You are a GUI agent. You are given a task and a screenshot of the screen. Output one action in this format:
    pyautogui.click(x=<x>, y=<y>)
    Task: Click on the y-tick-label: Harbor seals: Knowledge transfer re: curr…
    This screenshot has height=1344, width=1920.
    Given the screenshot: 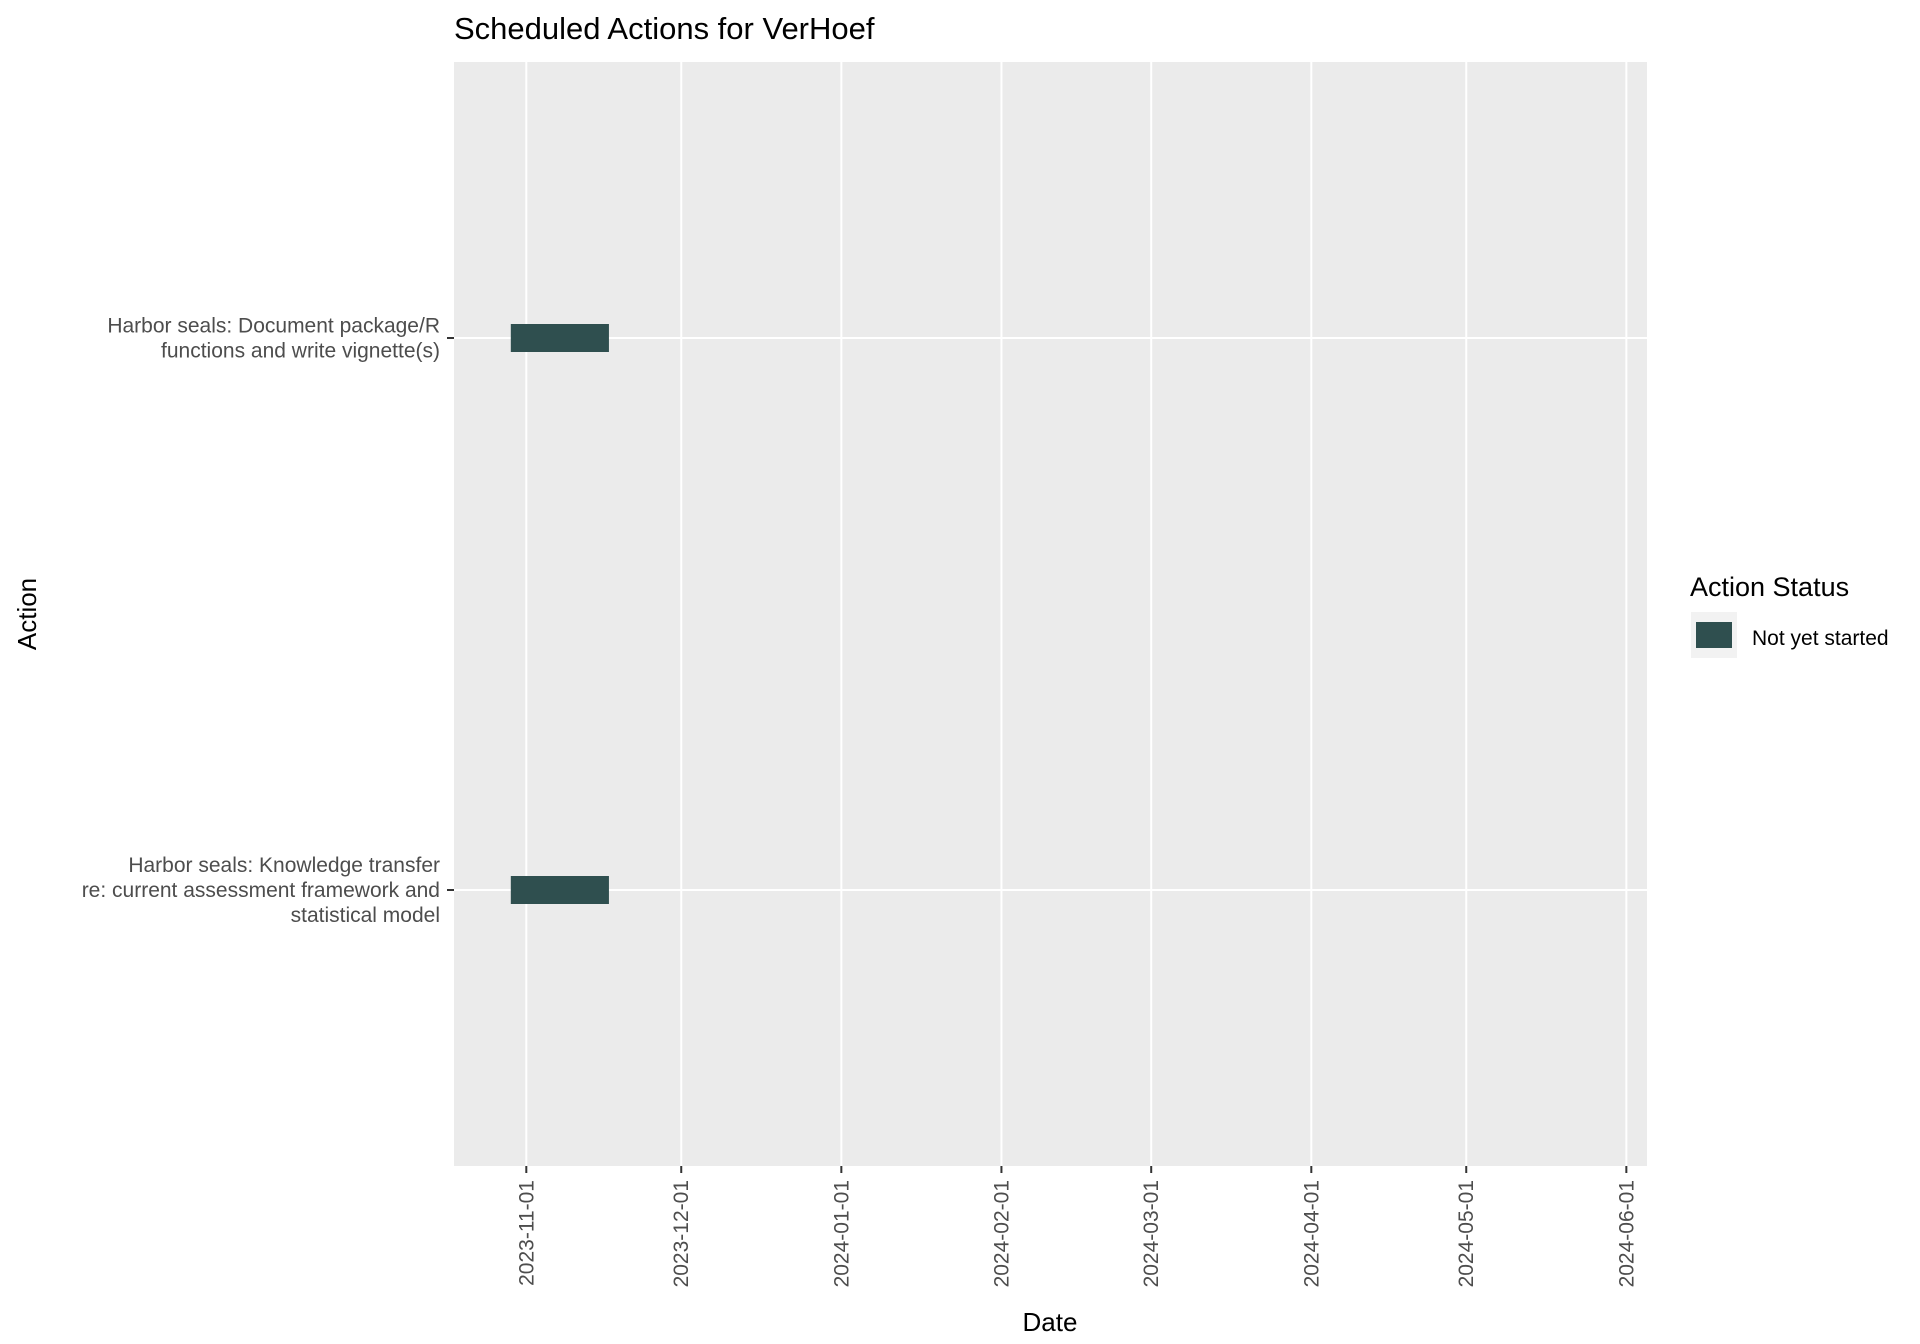 What is the action you would take?
    pyautogui.click(x=261, y=890)
    